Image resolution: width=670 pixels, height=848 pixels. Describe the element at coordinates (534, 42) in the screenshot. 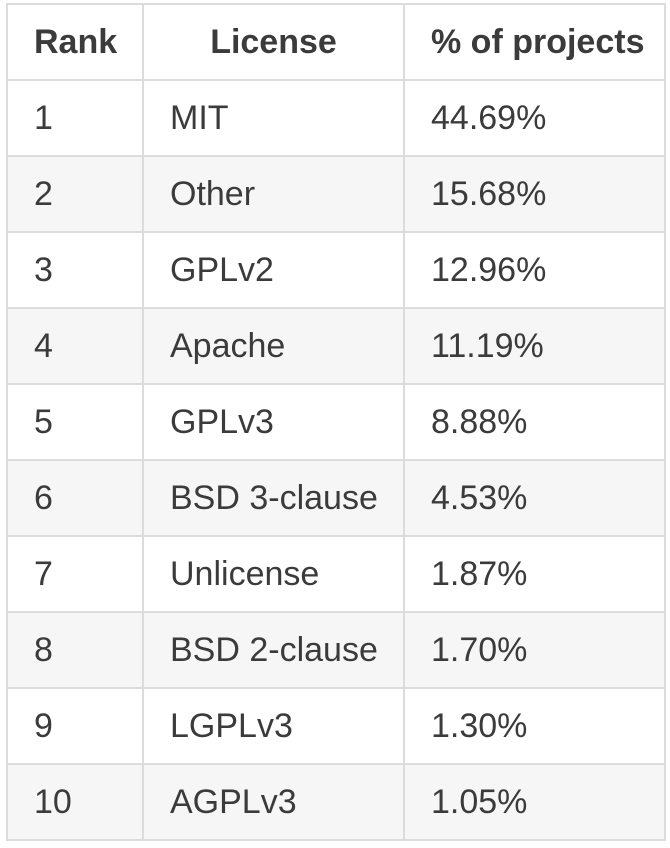

I see `header-percent: % of projects` at that location.